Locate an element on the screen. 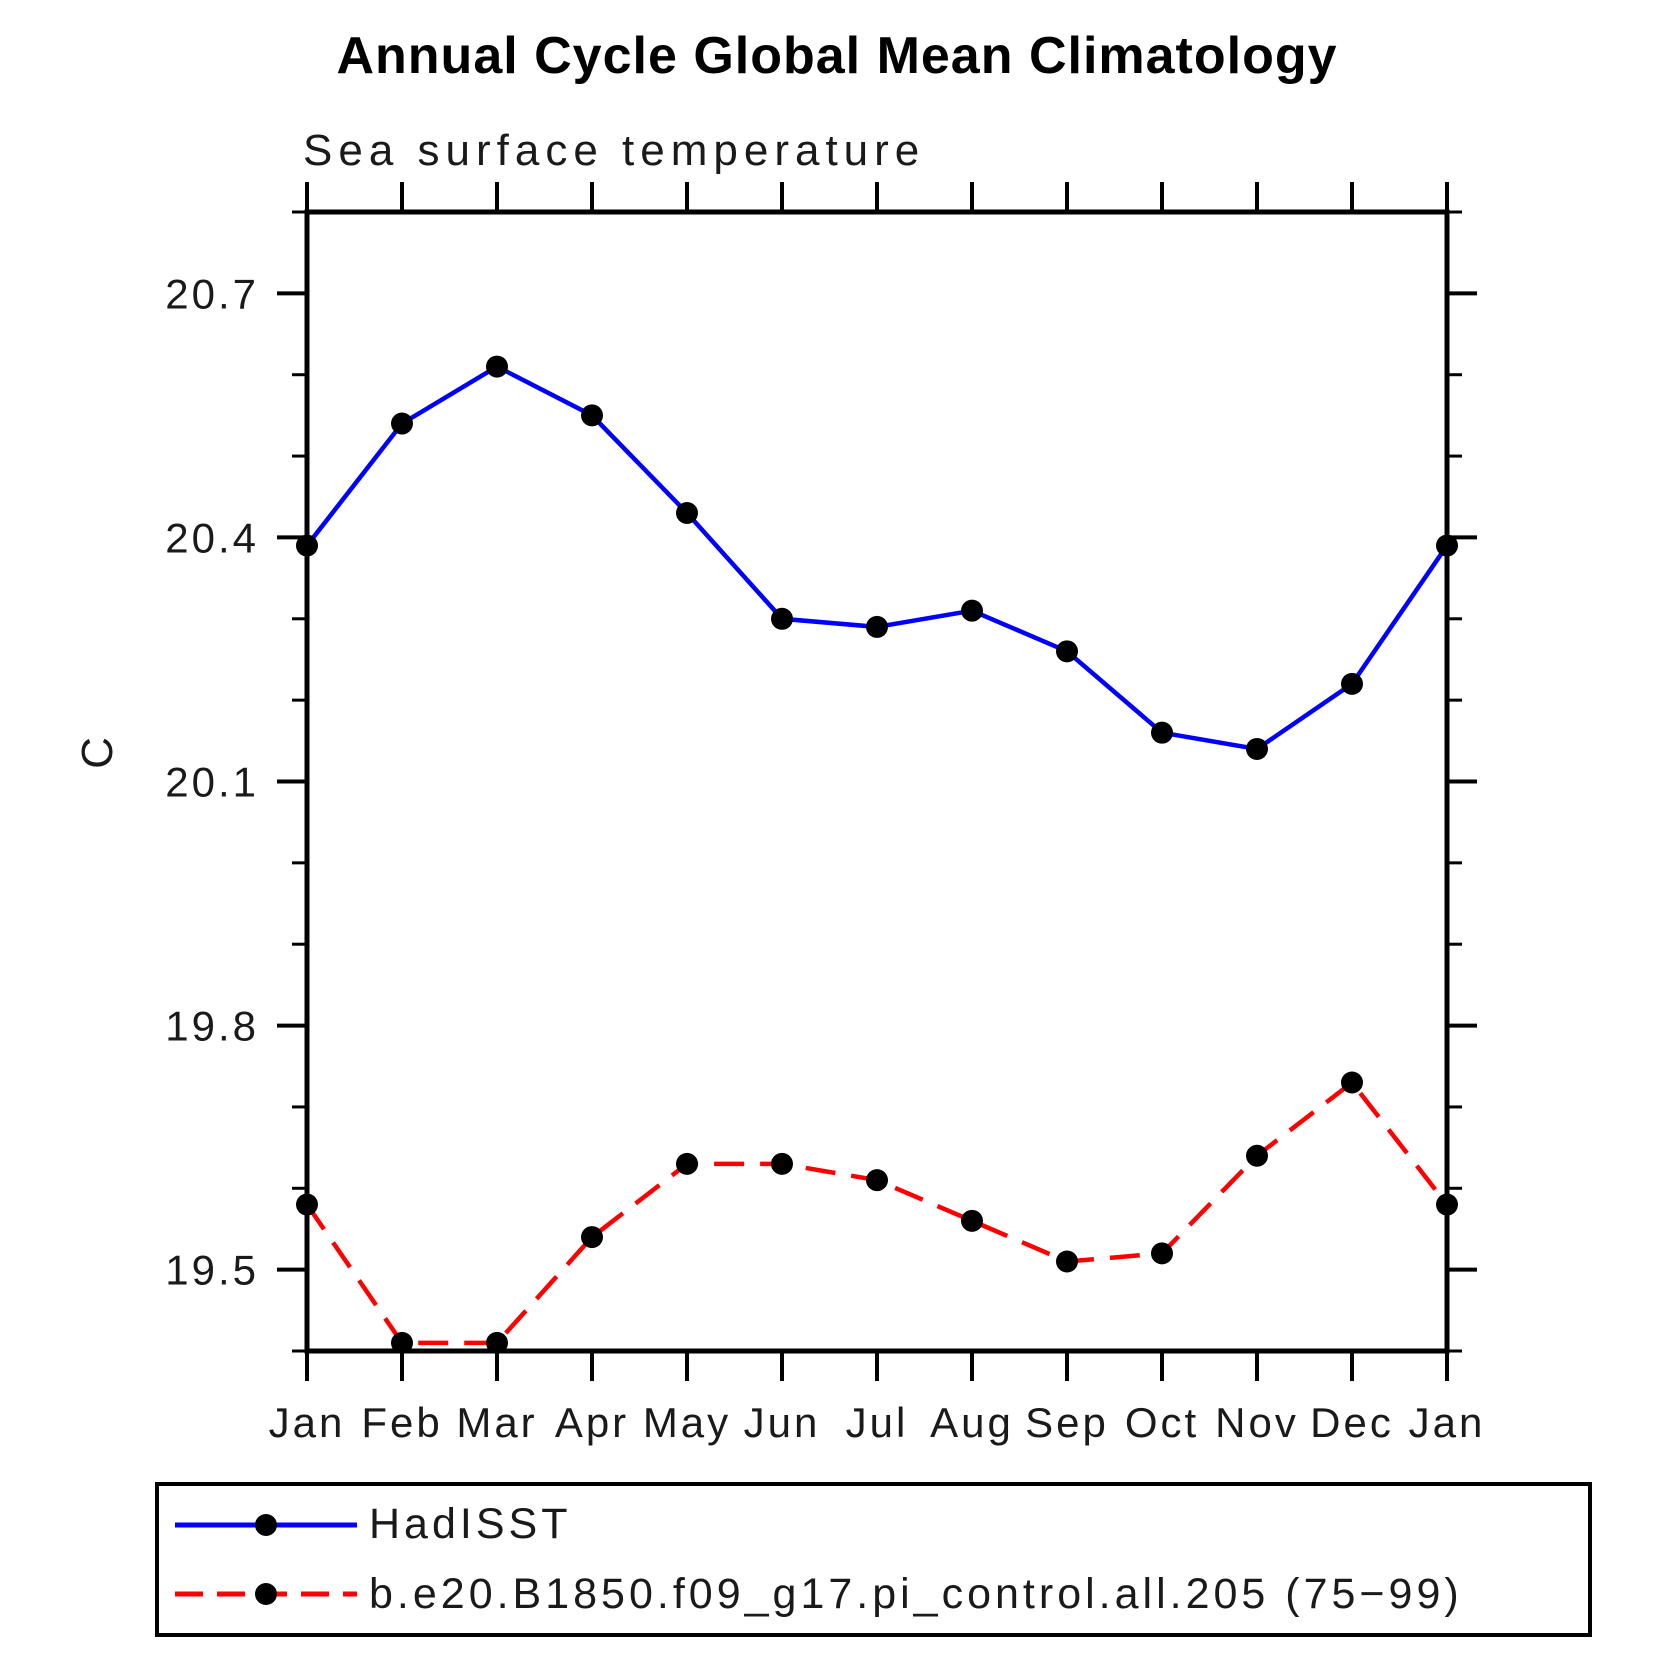 This screenshot has width=1674, height=1674. x-tick-label: Sep is located at coordinates (1067, 1422).